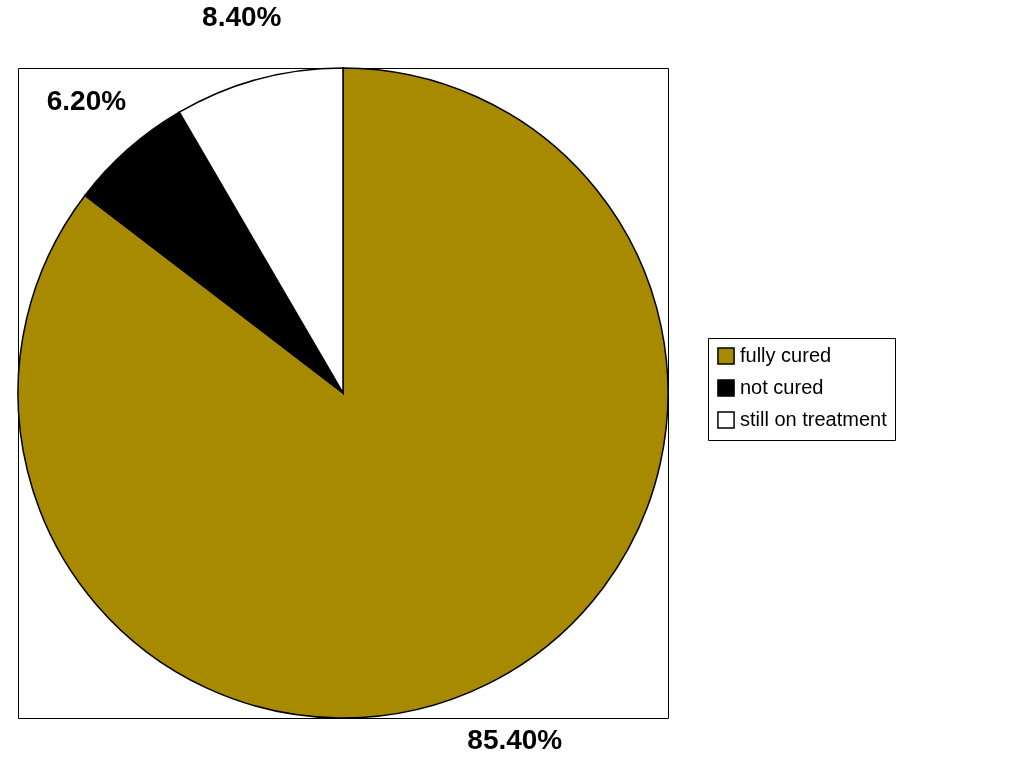 This screenshot has height=768, width=1033. What do you see at coordinates (515, 739) in the screenshot?
I see `data-label: 85.40%` at bounding box center [515, 739].